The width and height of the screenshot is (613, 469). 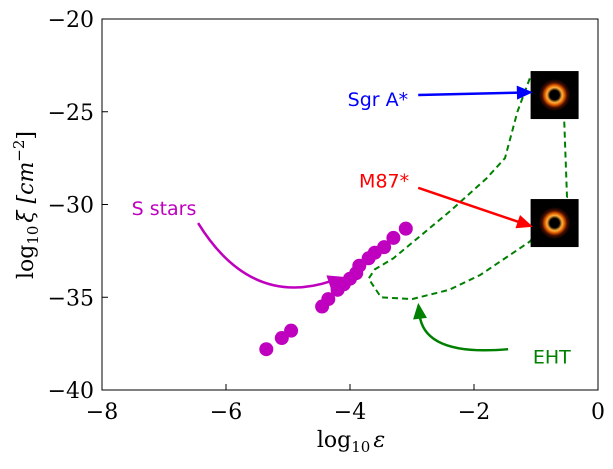 What do you see at coordinates (554, 95) in the screenshot?
I see `sgr-a-star-image-shadow` at bounding box center [554, 95].